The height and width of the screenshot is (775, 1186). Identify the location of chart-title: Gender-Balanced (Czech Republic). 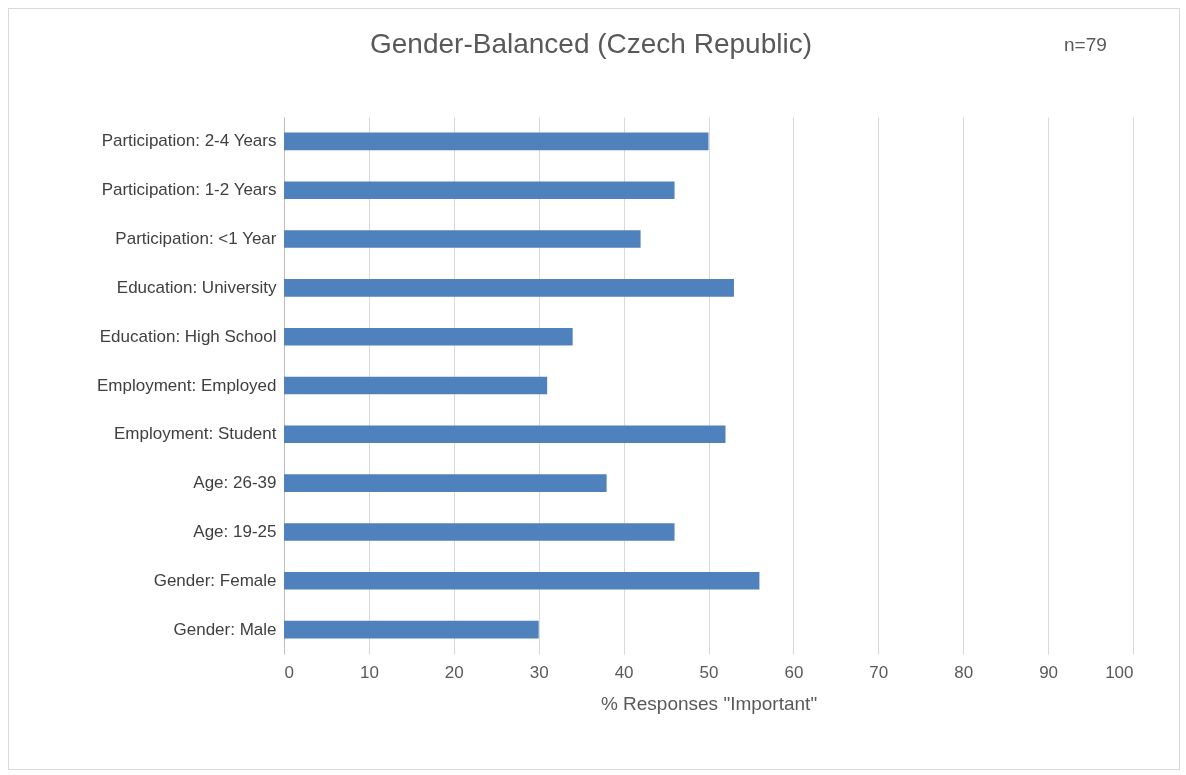
(591, 43).